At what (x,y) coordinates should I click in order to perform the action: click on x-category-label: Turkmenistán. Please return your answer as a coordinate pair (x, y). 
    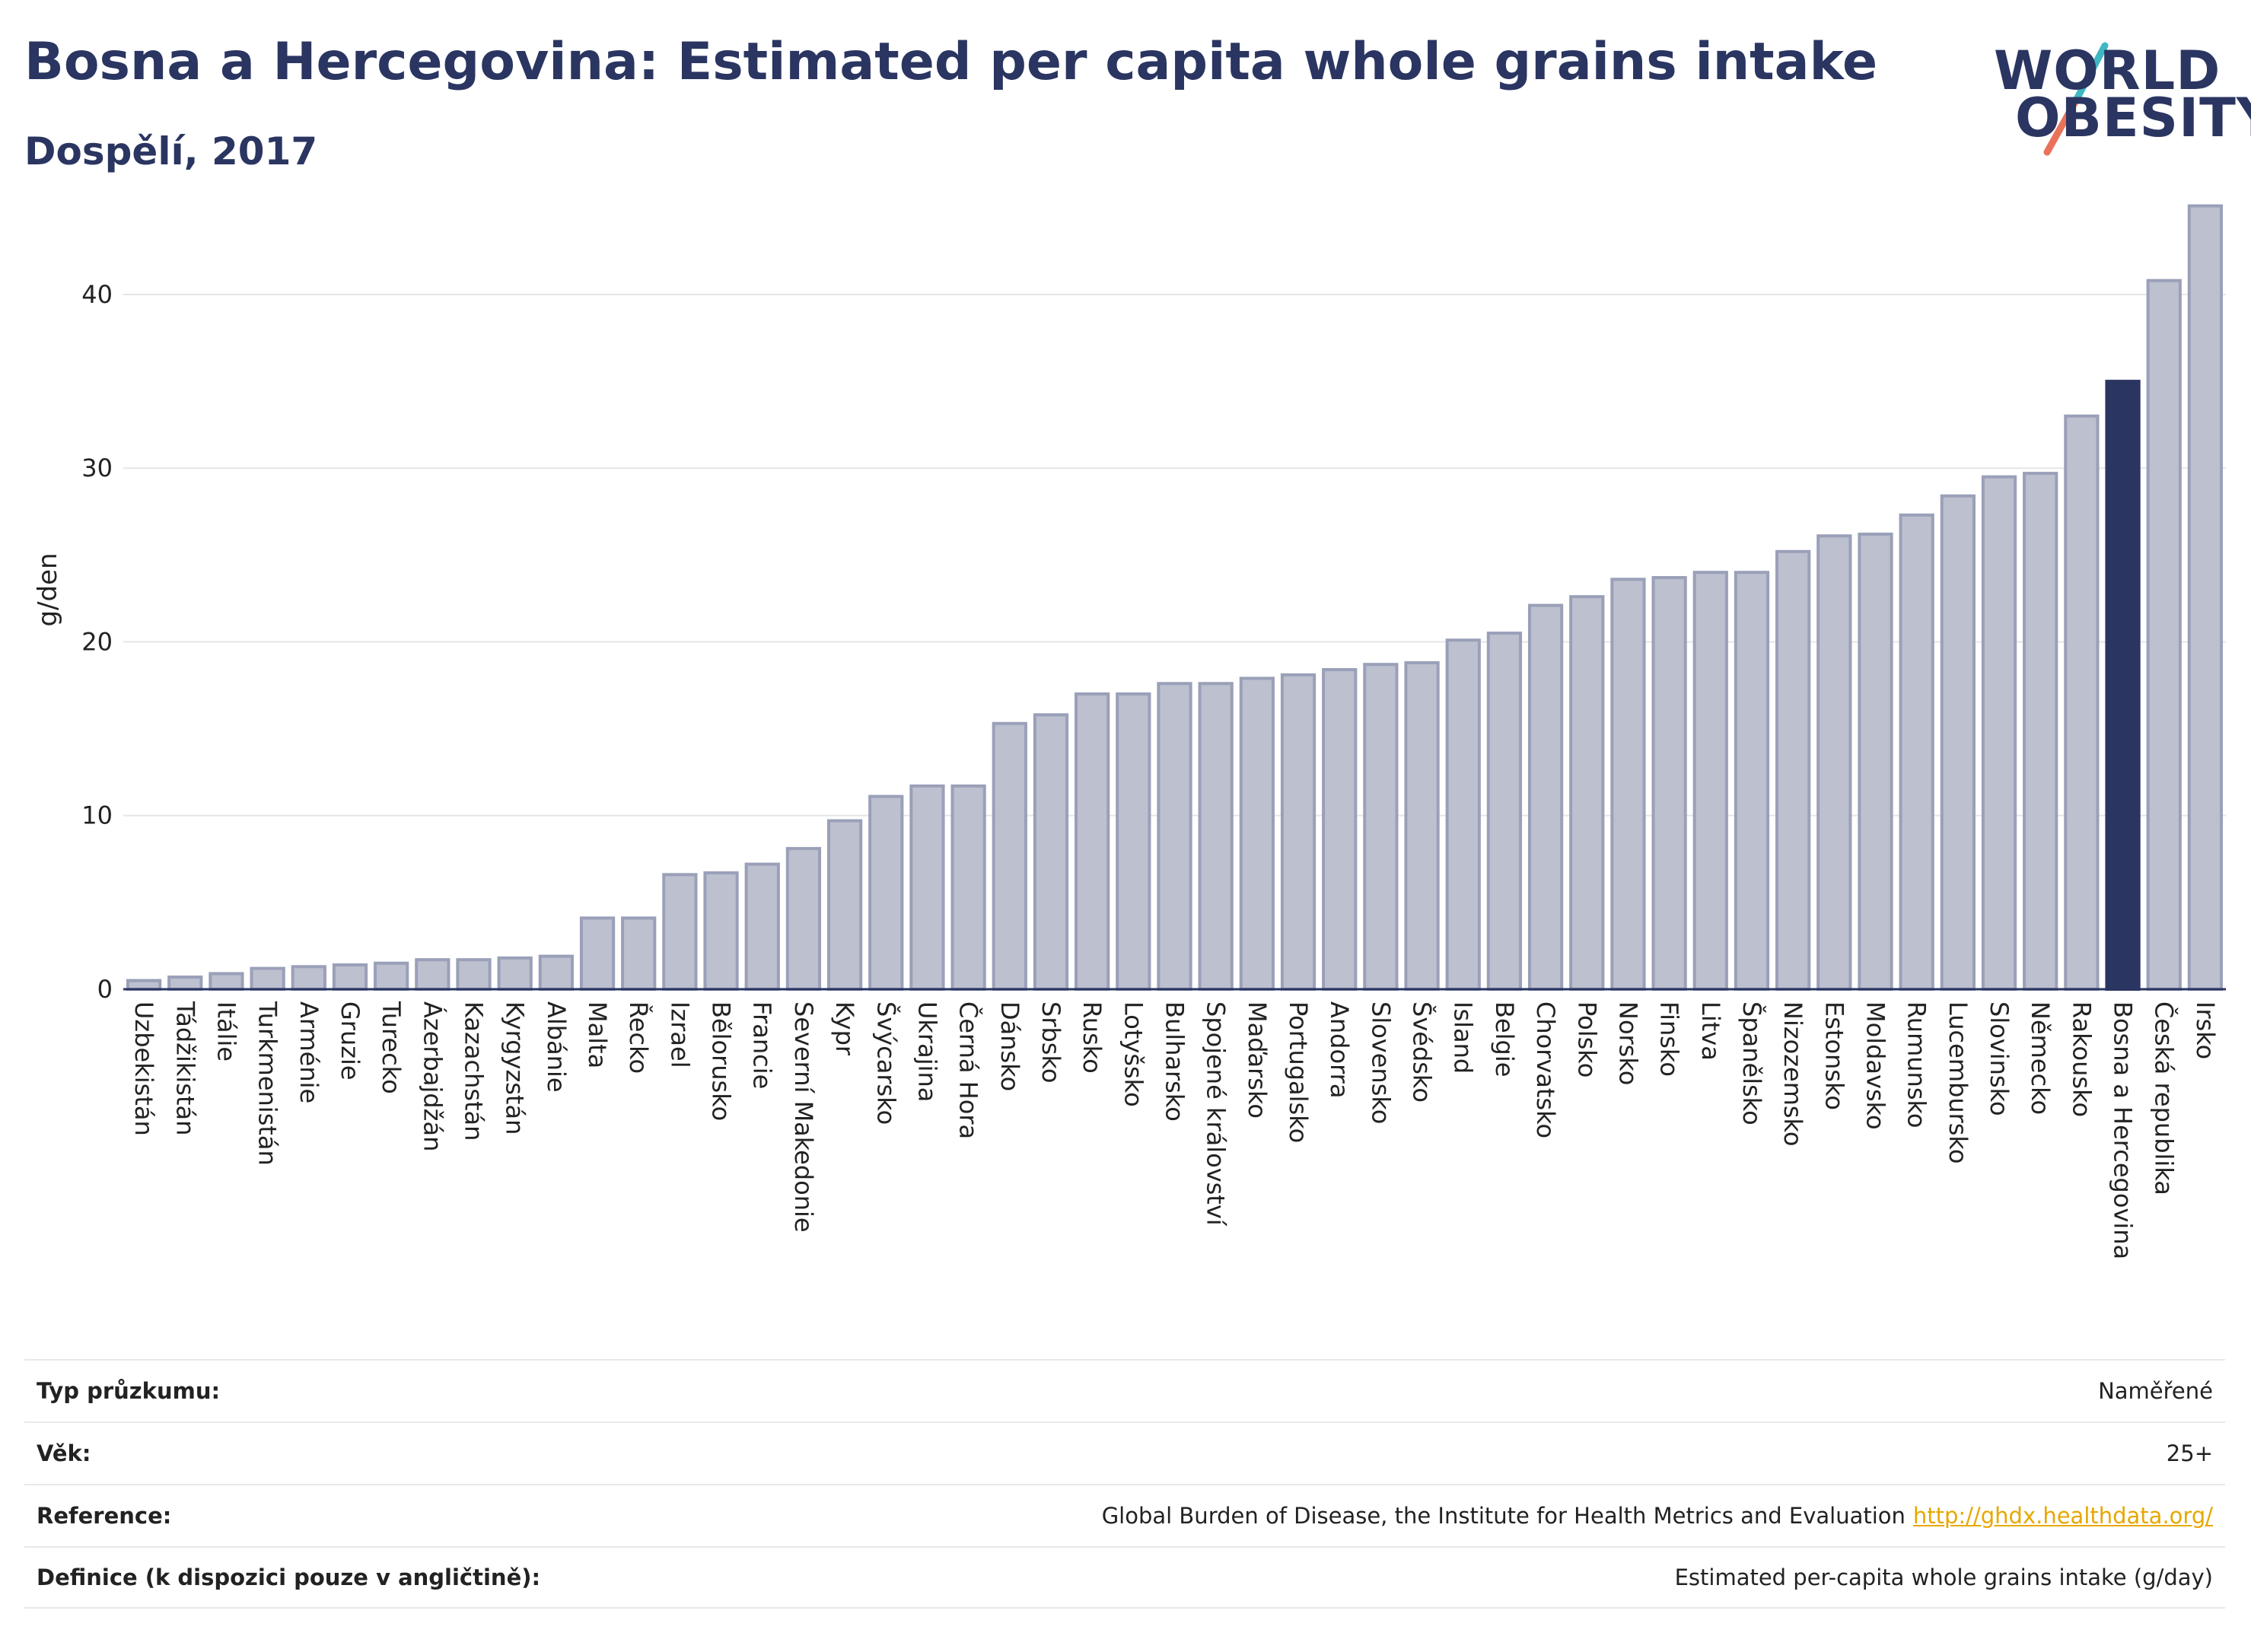
    Looking at the image, I should click on (267, 1083).